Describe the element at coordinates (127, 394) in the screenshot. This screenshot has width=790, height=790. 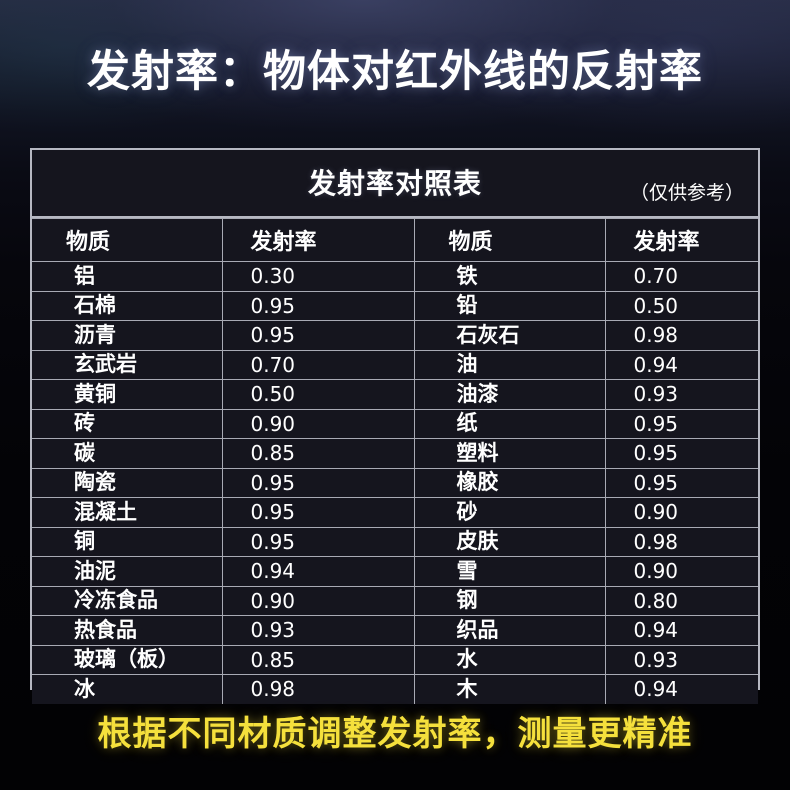
I see `cell-material-left: 黄铜` at that location.